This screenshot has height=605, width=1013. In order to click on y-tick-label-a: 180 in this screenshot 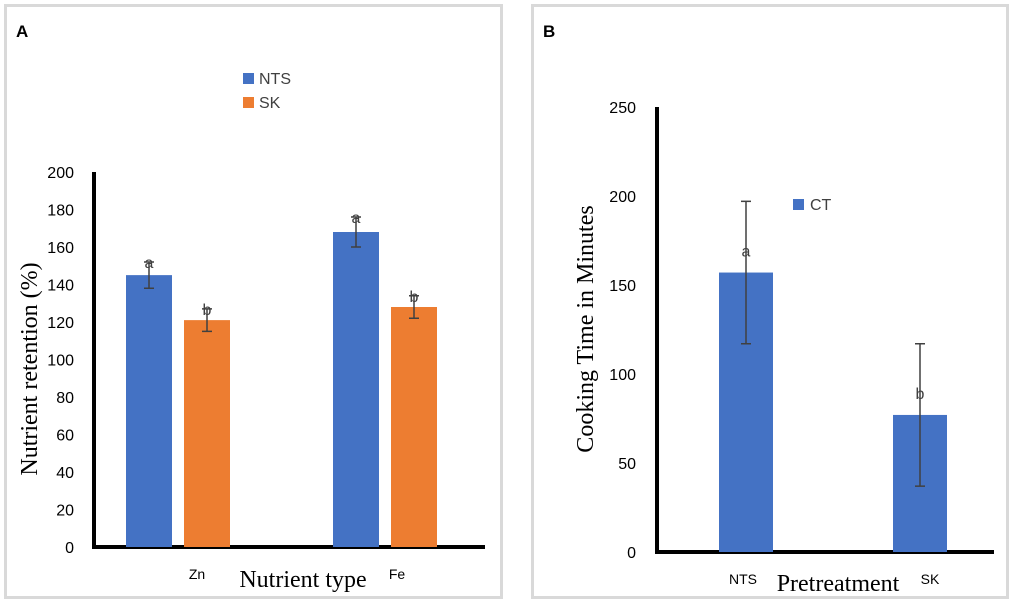, I will do `click(60, 211)`.